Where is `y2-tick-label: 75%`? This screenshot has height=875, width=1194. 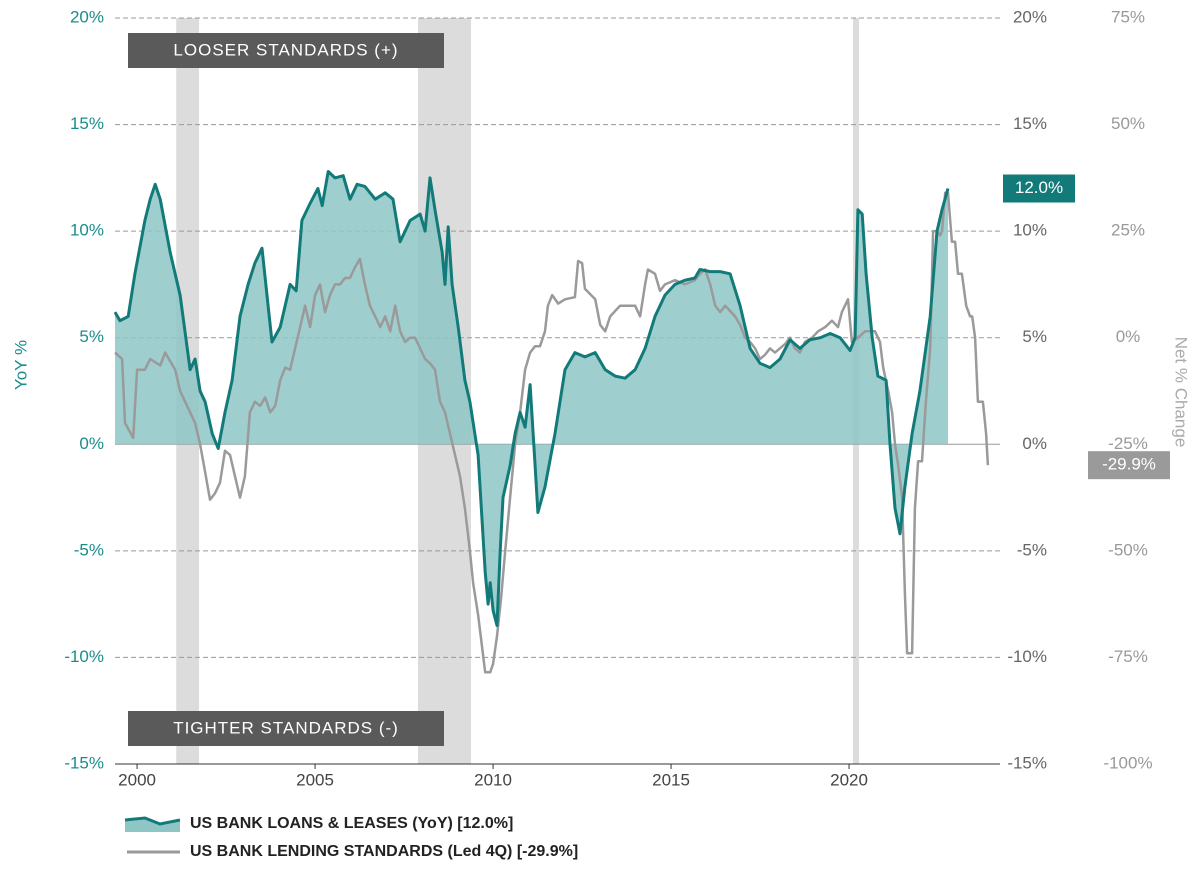
y2-tick-label: 75% is located at coordinates (1128, 16).